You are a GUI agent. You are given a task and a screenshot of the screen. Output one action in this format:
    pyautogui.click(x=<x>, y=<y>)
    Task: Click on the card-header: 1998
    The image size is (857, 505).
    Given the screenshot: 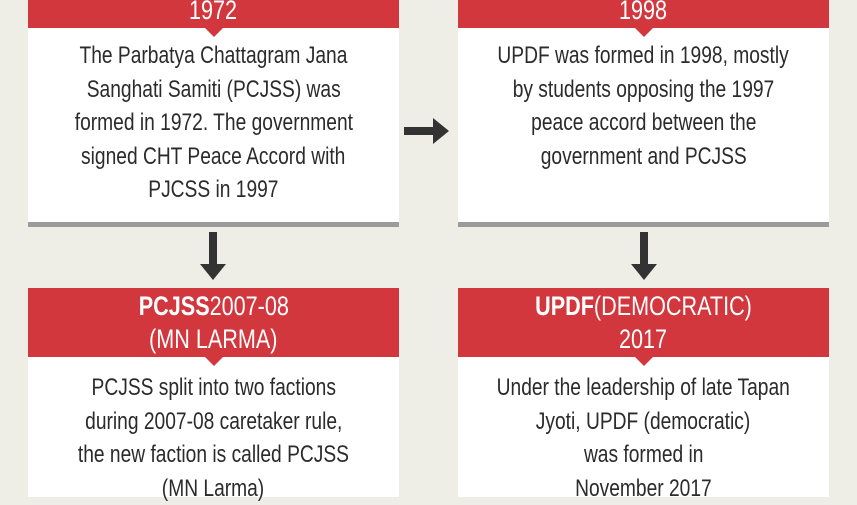 What is the action you would take?
    pyautogui.click(x=643, y=14)
    